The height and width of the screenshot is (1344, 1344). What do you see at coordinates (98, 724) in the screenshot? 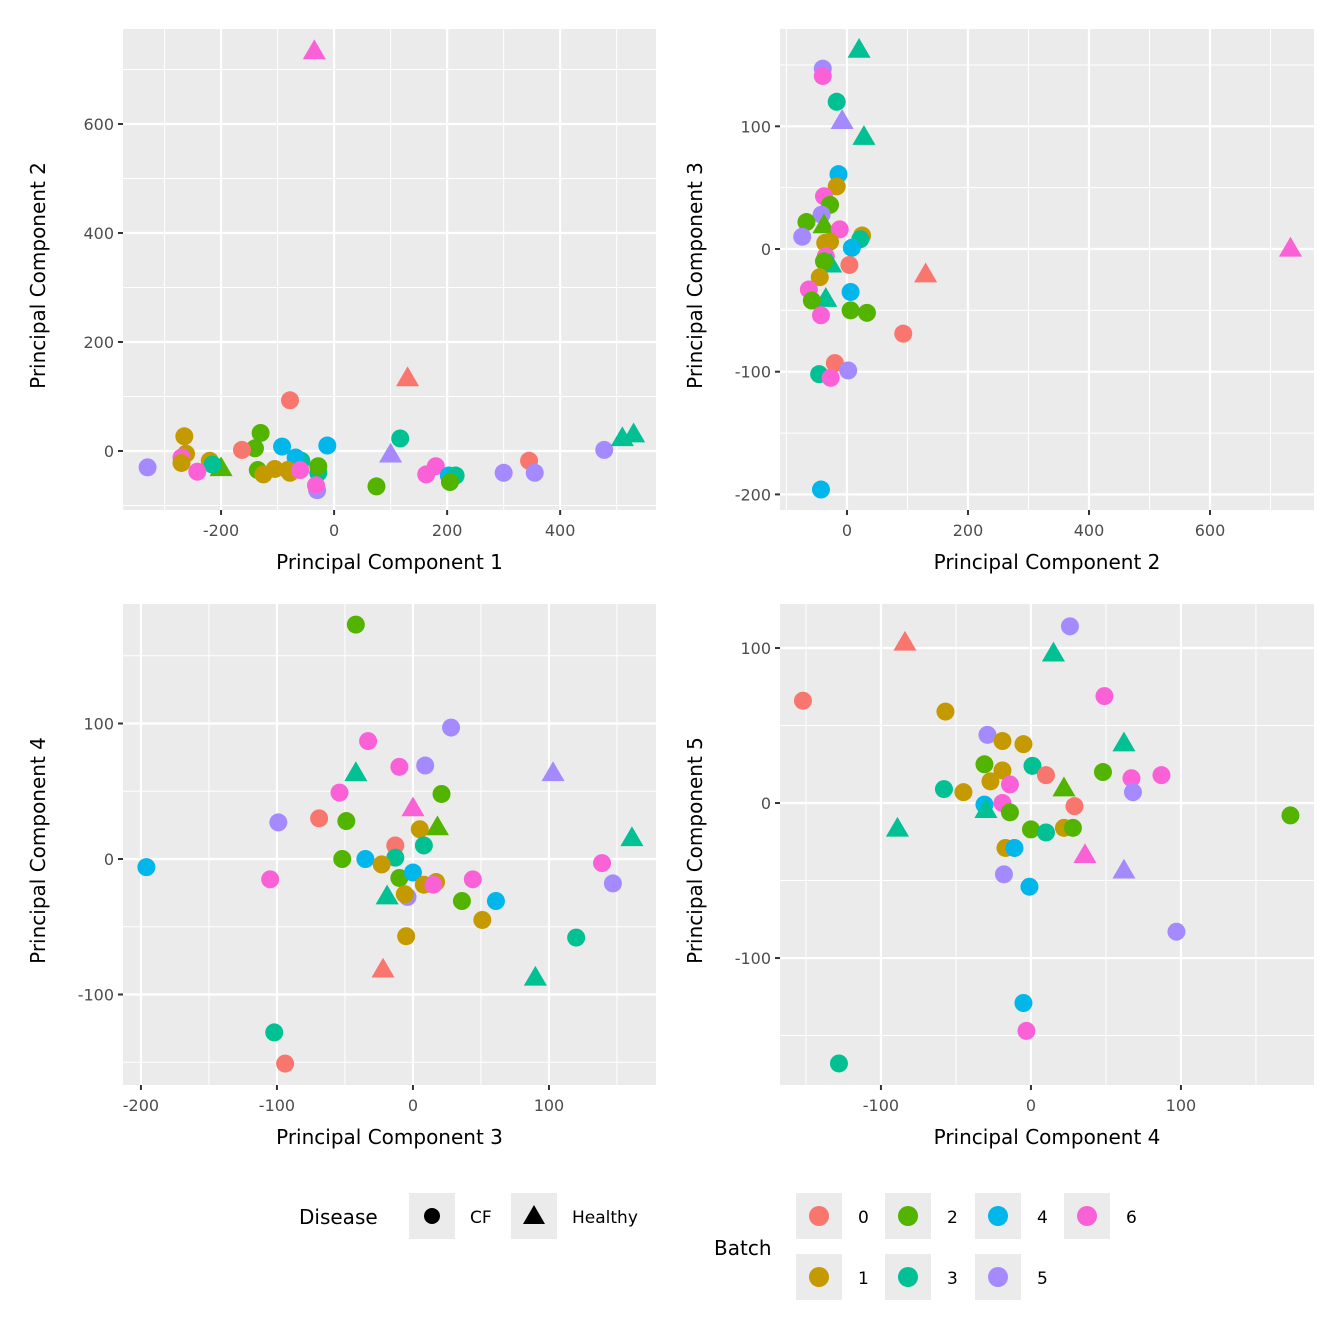
I see `y-tick-label: 100` at bounding box center [98, 724].